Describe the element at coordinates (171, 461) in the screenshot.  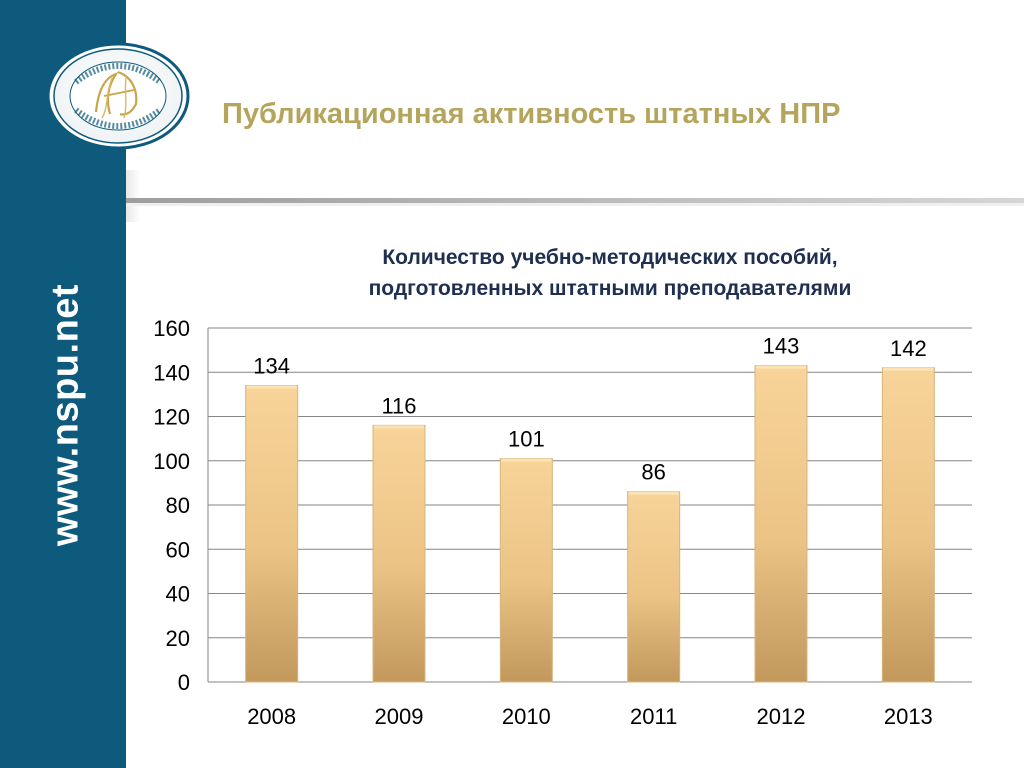
I see `y-tick-label: 100` at that location.